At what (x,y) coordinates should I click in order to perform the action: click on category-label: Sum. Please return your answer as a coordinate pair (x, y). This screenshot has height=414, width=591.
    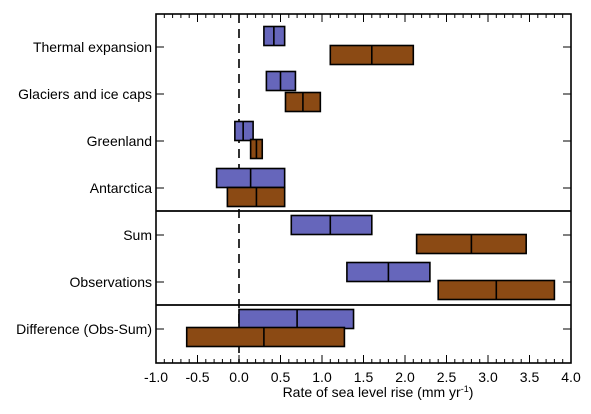
    Looking at the image, I should click on (137, 235).